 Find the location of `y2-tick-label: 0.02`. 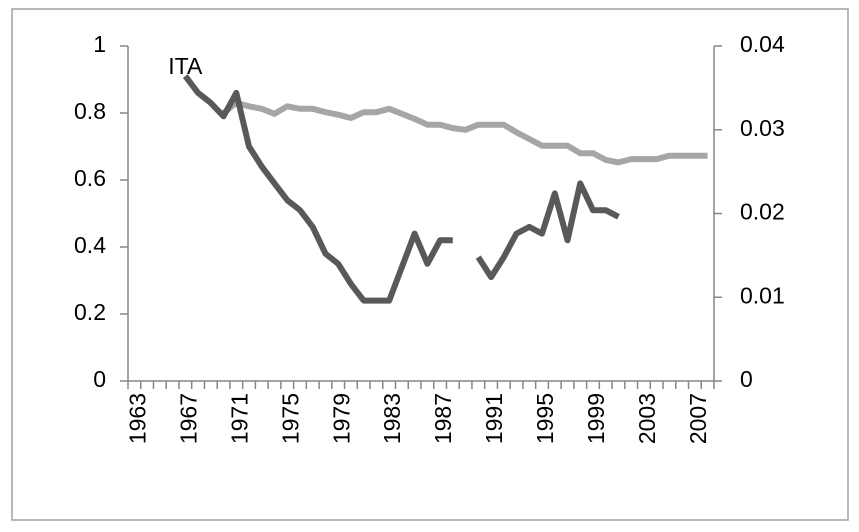

y2-tick-label: 0.02 is located at coordinates (762, 212).